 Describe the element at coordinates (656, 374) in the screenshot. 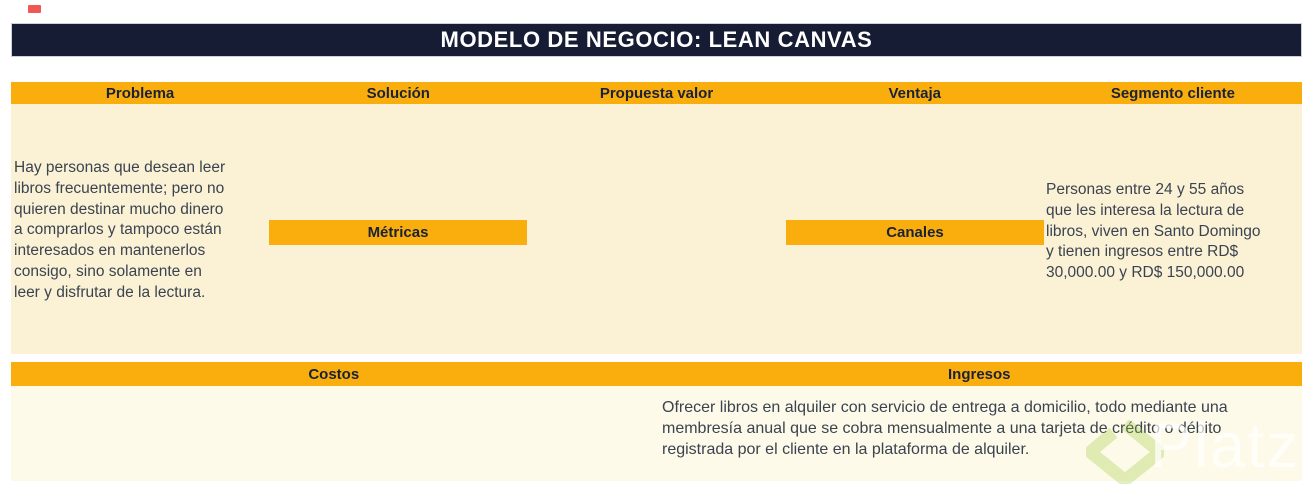

I see `canvas-footer-row: Costos Ingresos` at that location.